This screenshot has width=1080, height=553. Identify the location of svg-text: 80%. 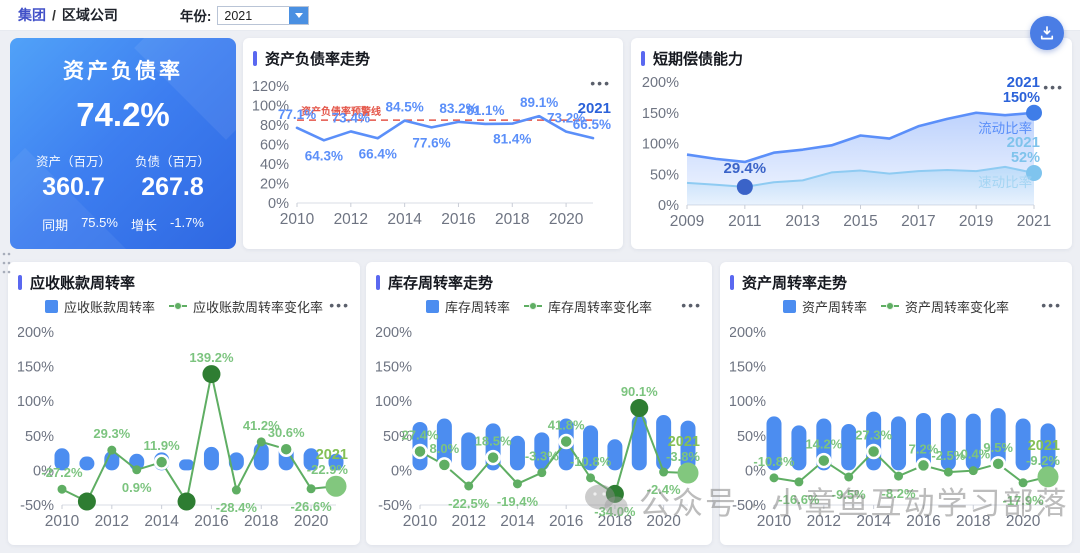
(274, 126).